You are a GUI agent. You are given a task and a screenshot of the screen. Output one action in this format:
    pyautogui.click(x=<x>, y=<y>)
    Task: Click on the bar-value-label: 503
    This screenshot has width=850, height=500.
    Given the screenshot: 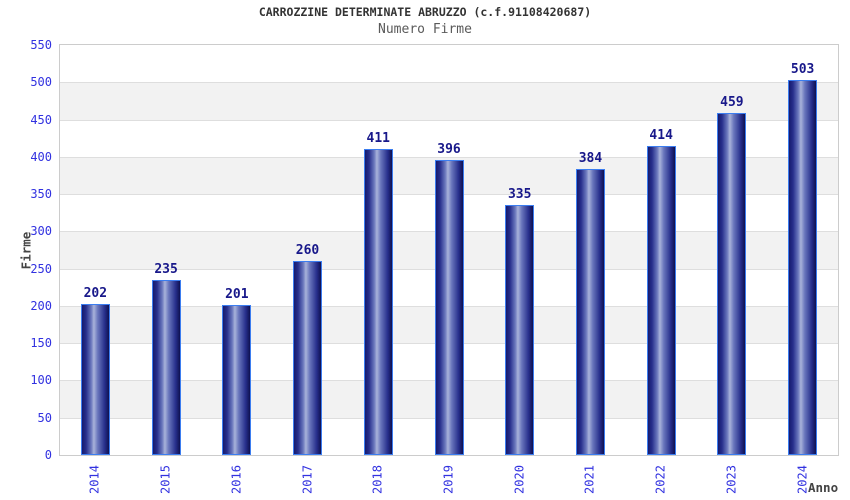 What is the action you would take?
    pyautogui.click(x=802, y=69)
    